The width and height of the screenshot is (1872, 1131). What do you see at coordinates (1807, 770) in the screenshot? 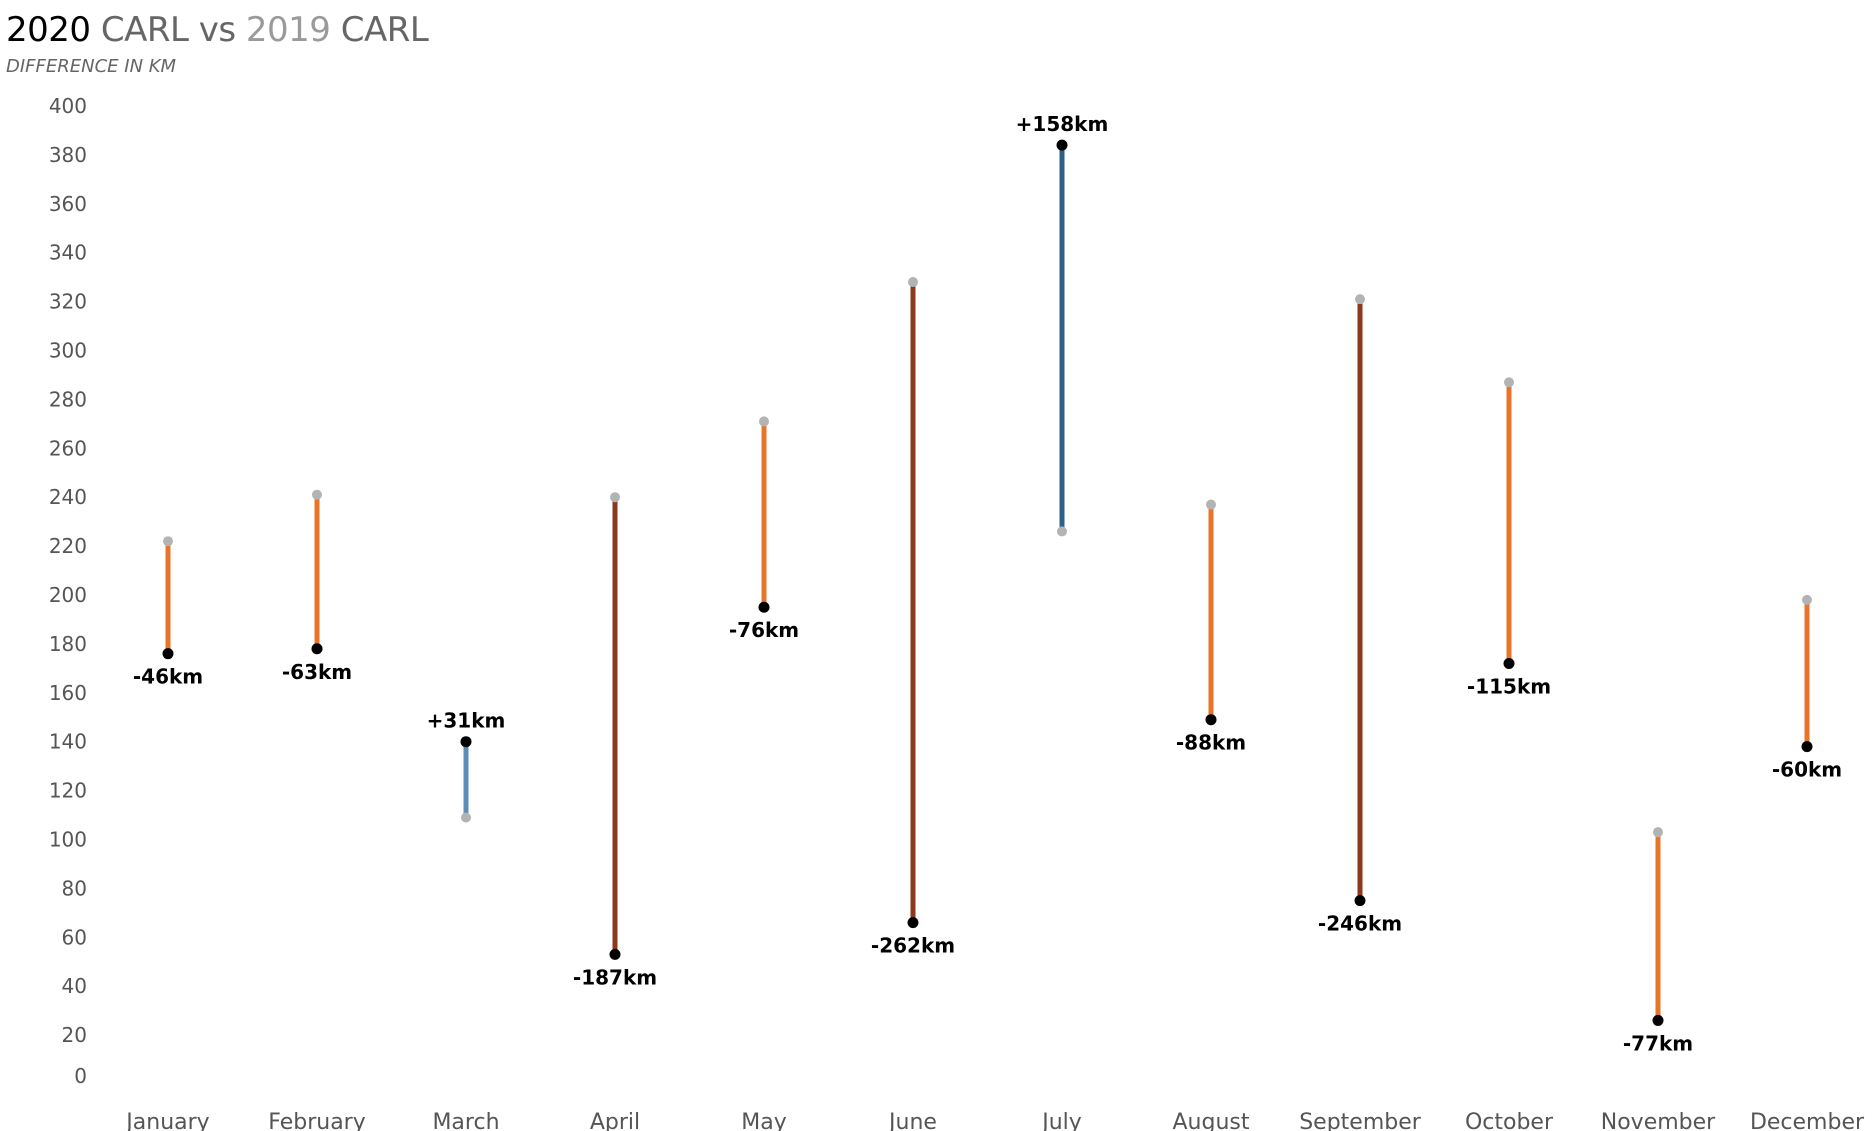
I see `data-label: -60km` at bounding box center [1807, 770].